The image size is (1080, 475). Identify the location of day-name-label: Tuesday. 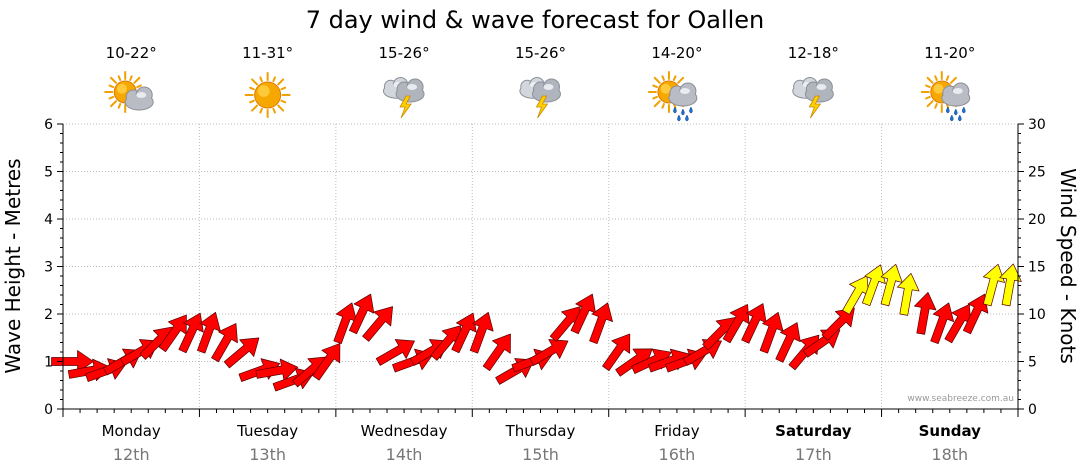
(267, 431).